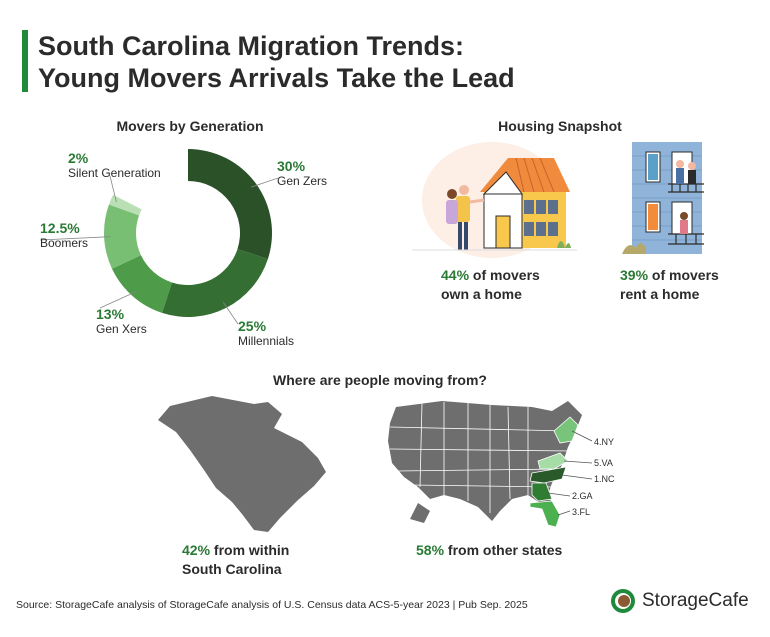 Image resolution: width=770 pixels, height=637 pixels. I want to click on other-pct: 58%, so click(430, 550).